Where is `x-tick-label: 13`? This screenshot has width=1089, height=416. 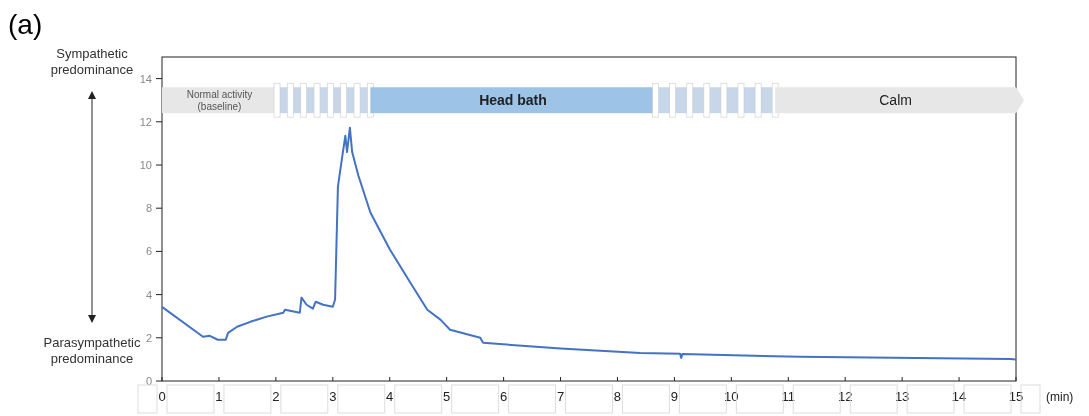
x-tick-label: 13 is located at coordinates (902, 396).